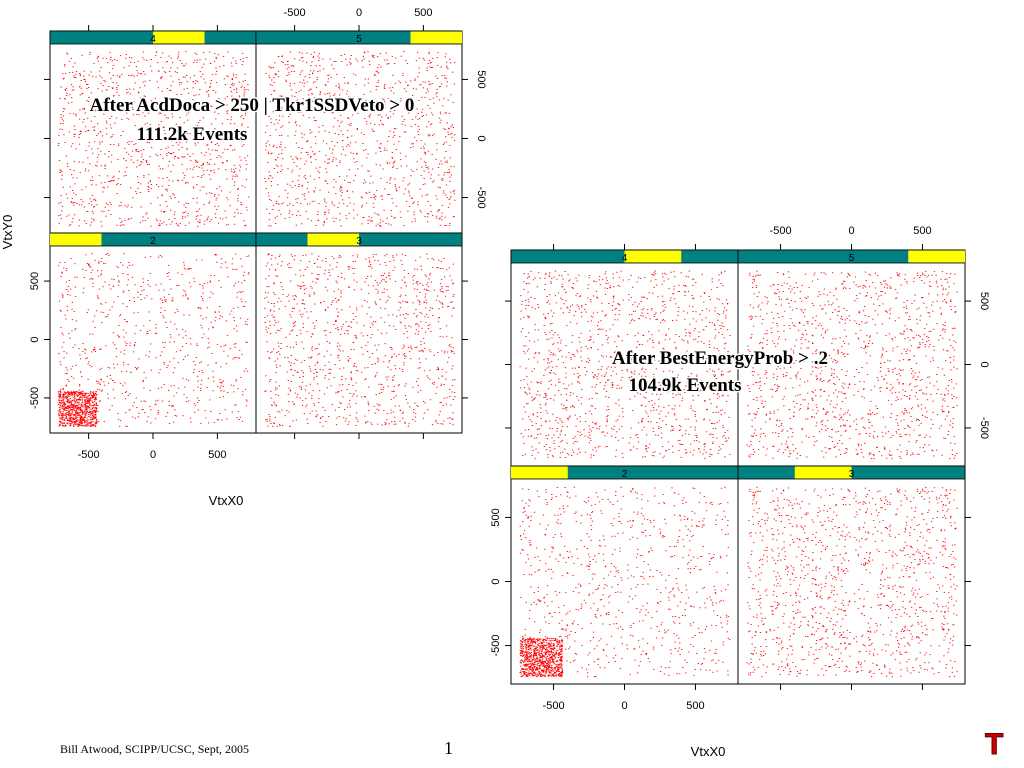 This screenshot has width=1024, height=768. What do you see at coordinates (153, 455) in the screenshot?
I see `x-tick-label-bottom: 0` at bounding box center [153, 455].